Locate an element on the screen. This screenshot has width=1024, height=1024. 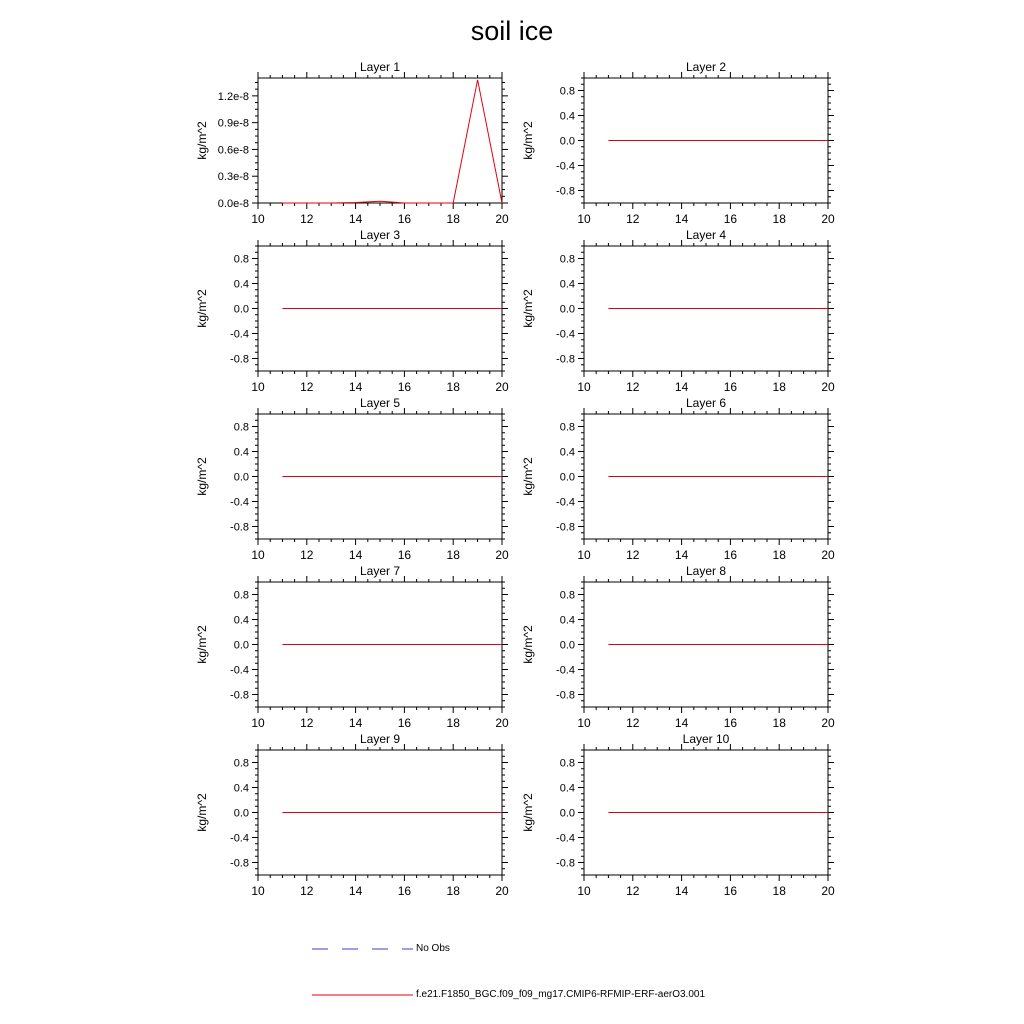
y-tick-label: 0.9e-8 is located at coordinates (233, 124).